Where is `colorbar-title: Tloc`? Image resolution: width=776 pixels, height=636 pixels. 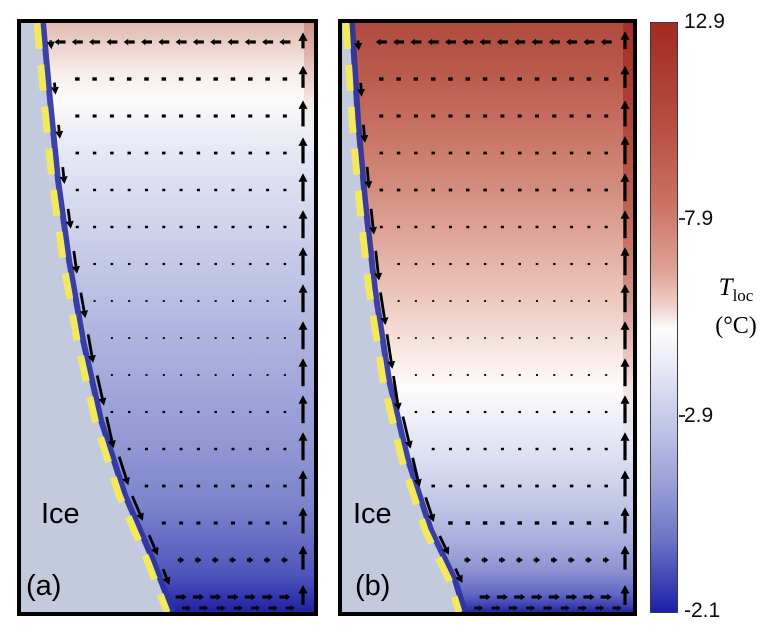 colorbar-title: Tloc is located at coordinates (736, 290).